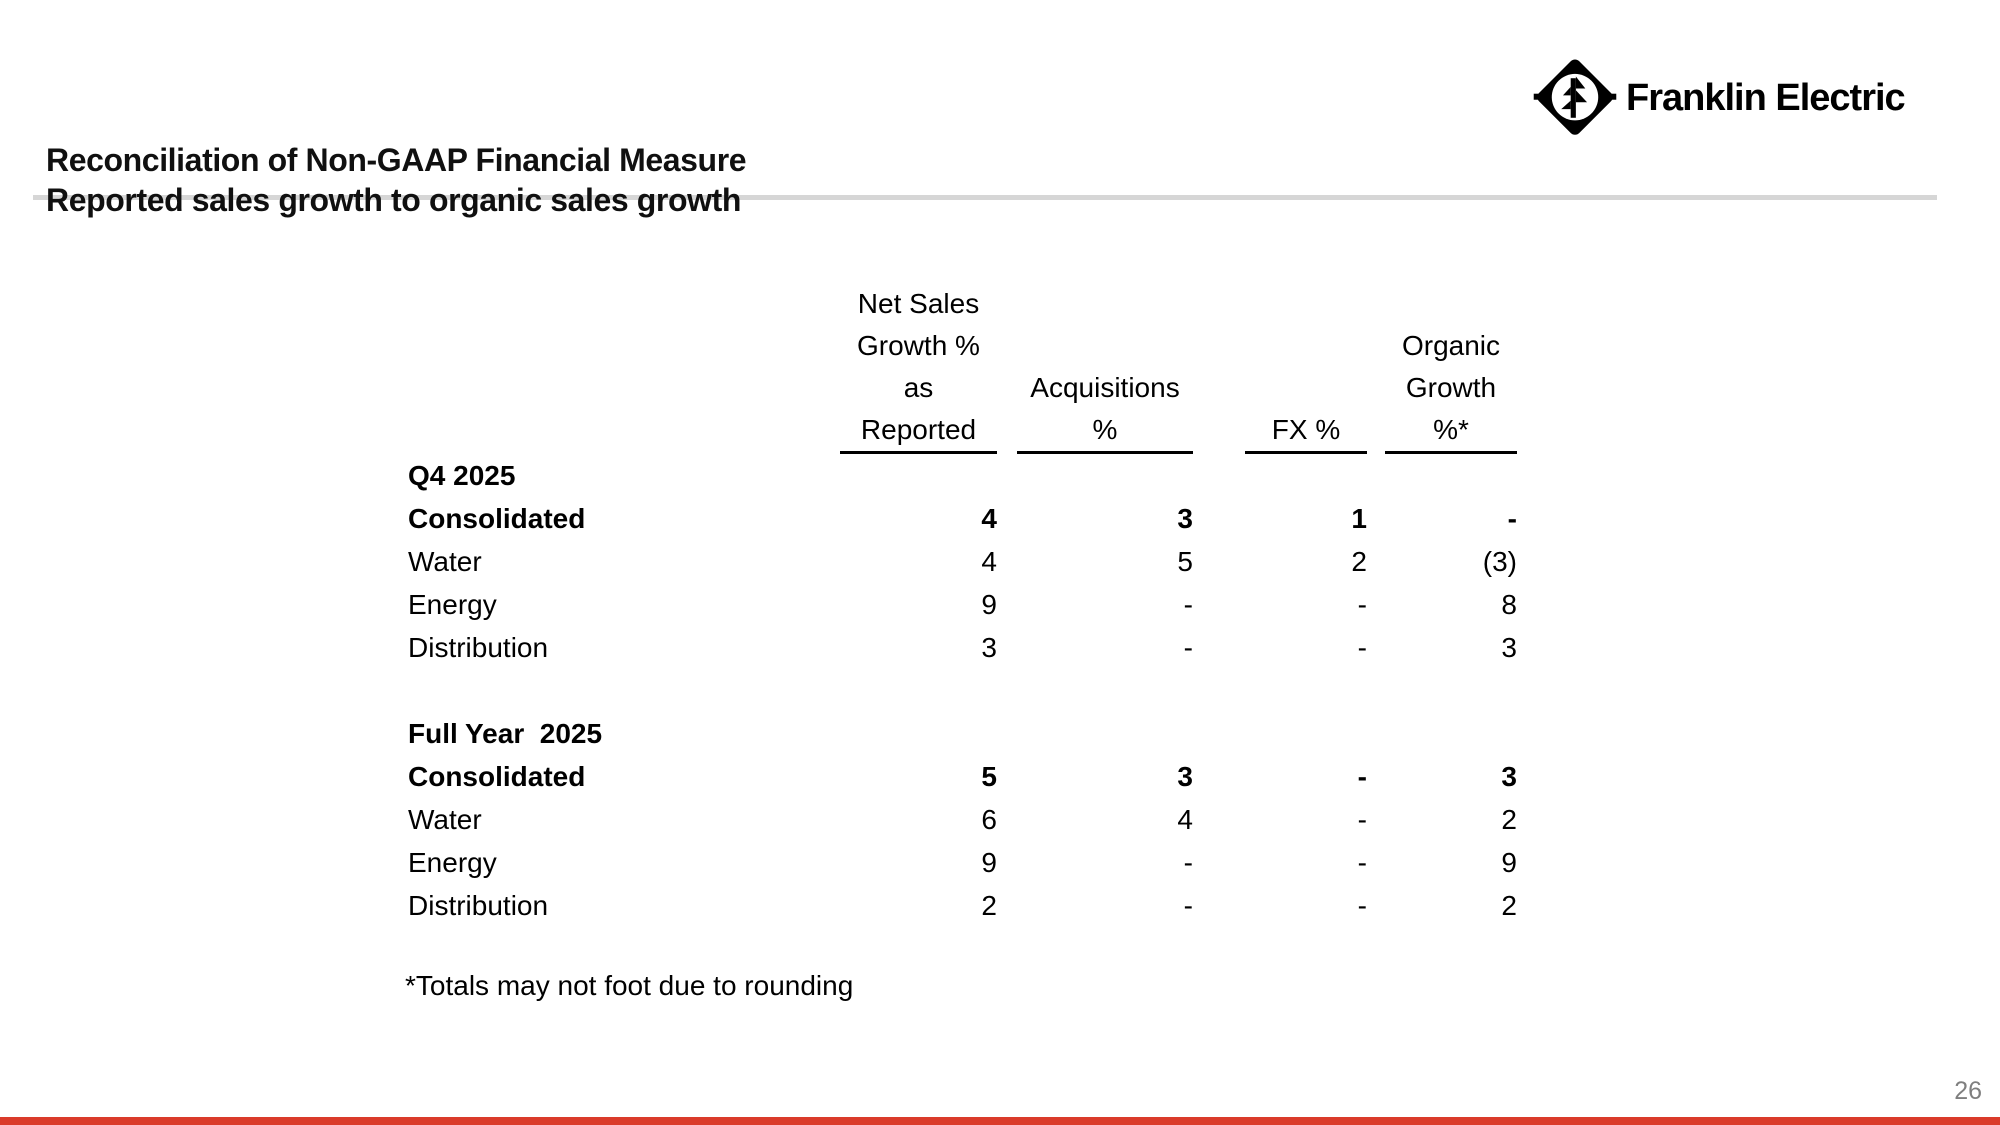 This screenshot has width=2000, height=1125. Describe the element at coordinates (918, 345) in the screenshot. I see `header-line: Growth %` at that location.